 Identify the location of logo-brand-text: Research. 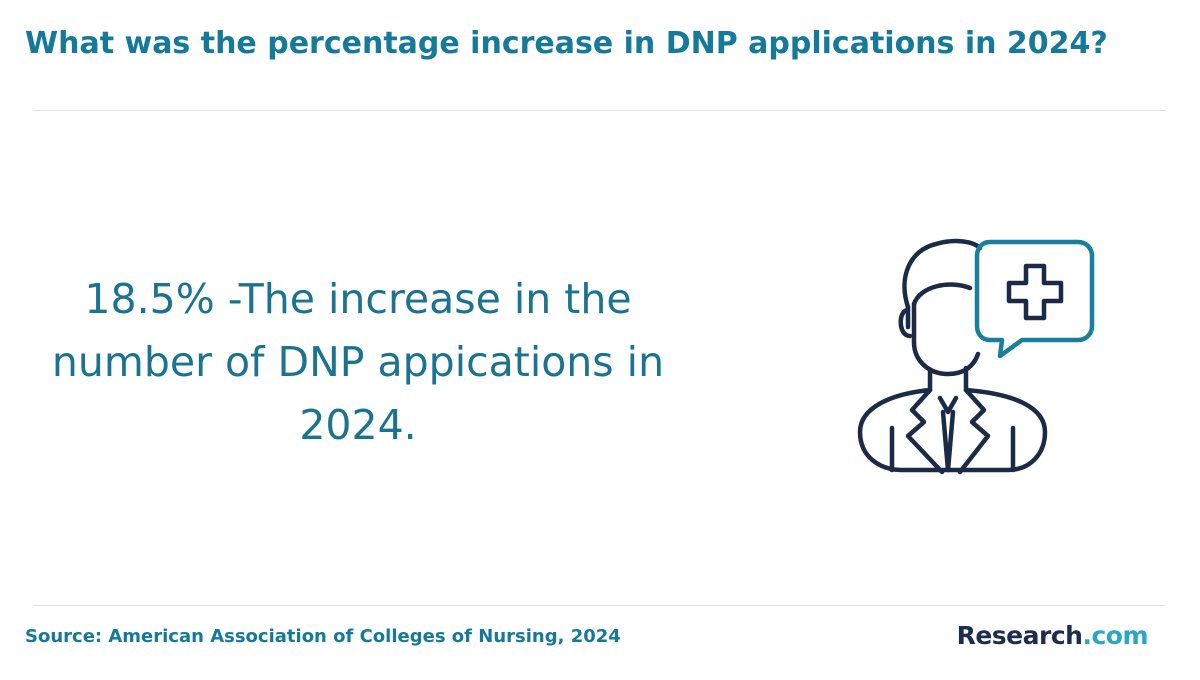
(1019, 635).